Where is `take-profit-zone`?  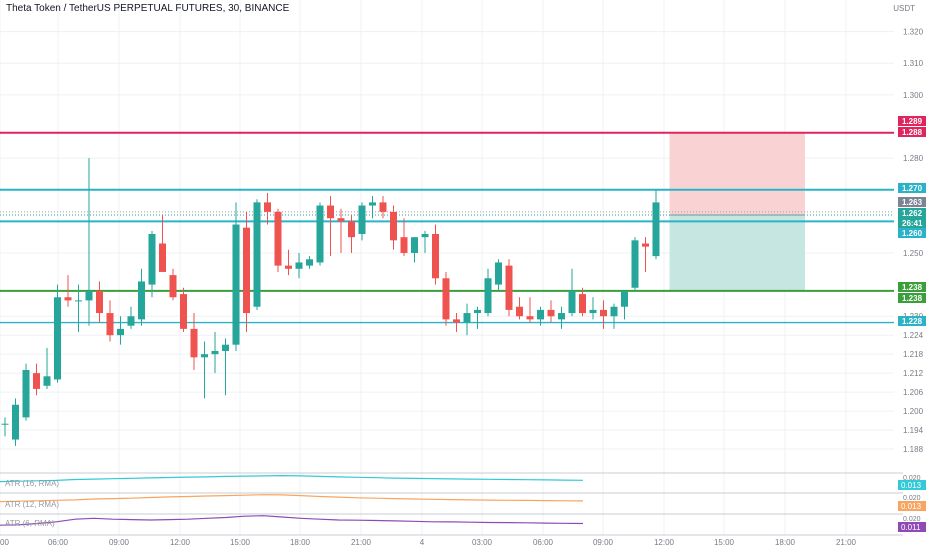
take-profit-zone is located at coordinates (737, 253).